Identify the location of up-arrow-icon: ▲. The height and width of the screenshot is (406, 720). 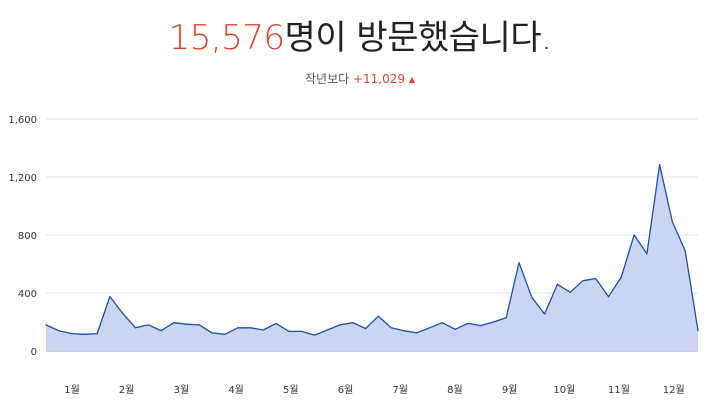
(412, 79).